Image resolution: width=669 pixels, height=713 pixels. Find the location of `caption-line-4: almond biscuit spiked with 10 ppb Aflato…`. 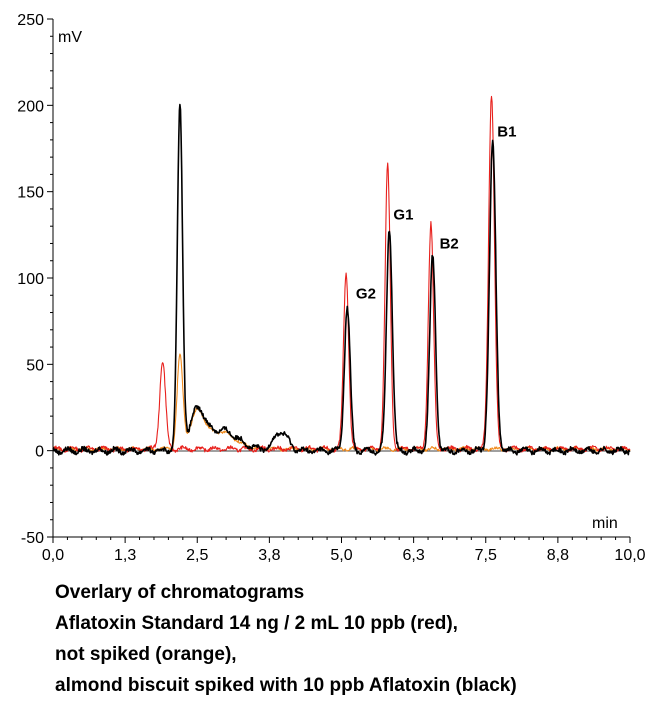

caption-line-4: almond biscuit spiked with 10 ppb Aflato… is located at coordinates (286, 685).